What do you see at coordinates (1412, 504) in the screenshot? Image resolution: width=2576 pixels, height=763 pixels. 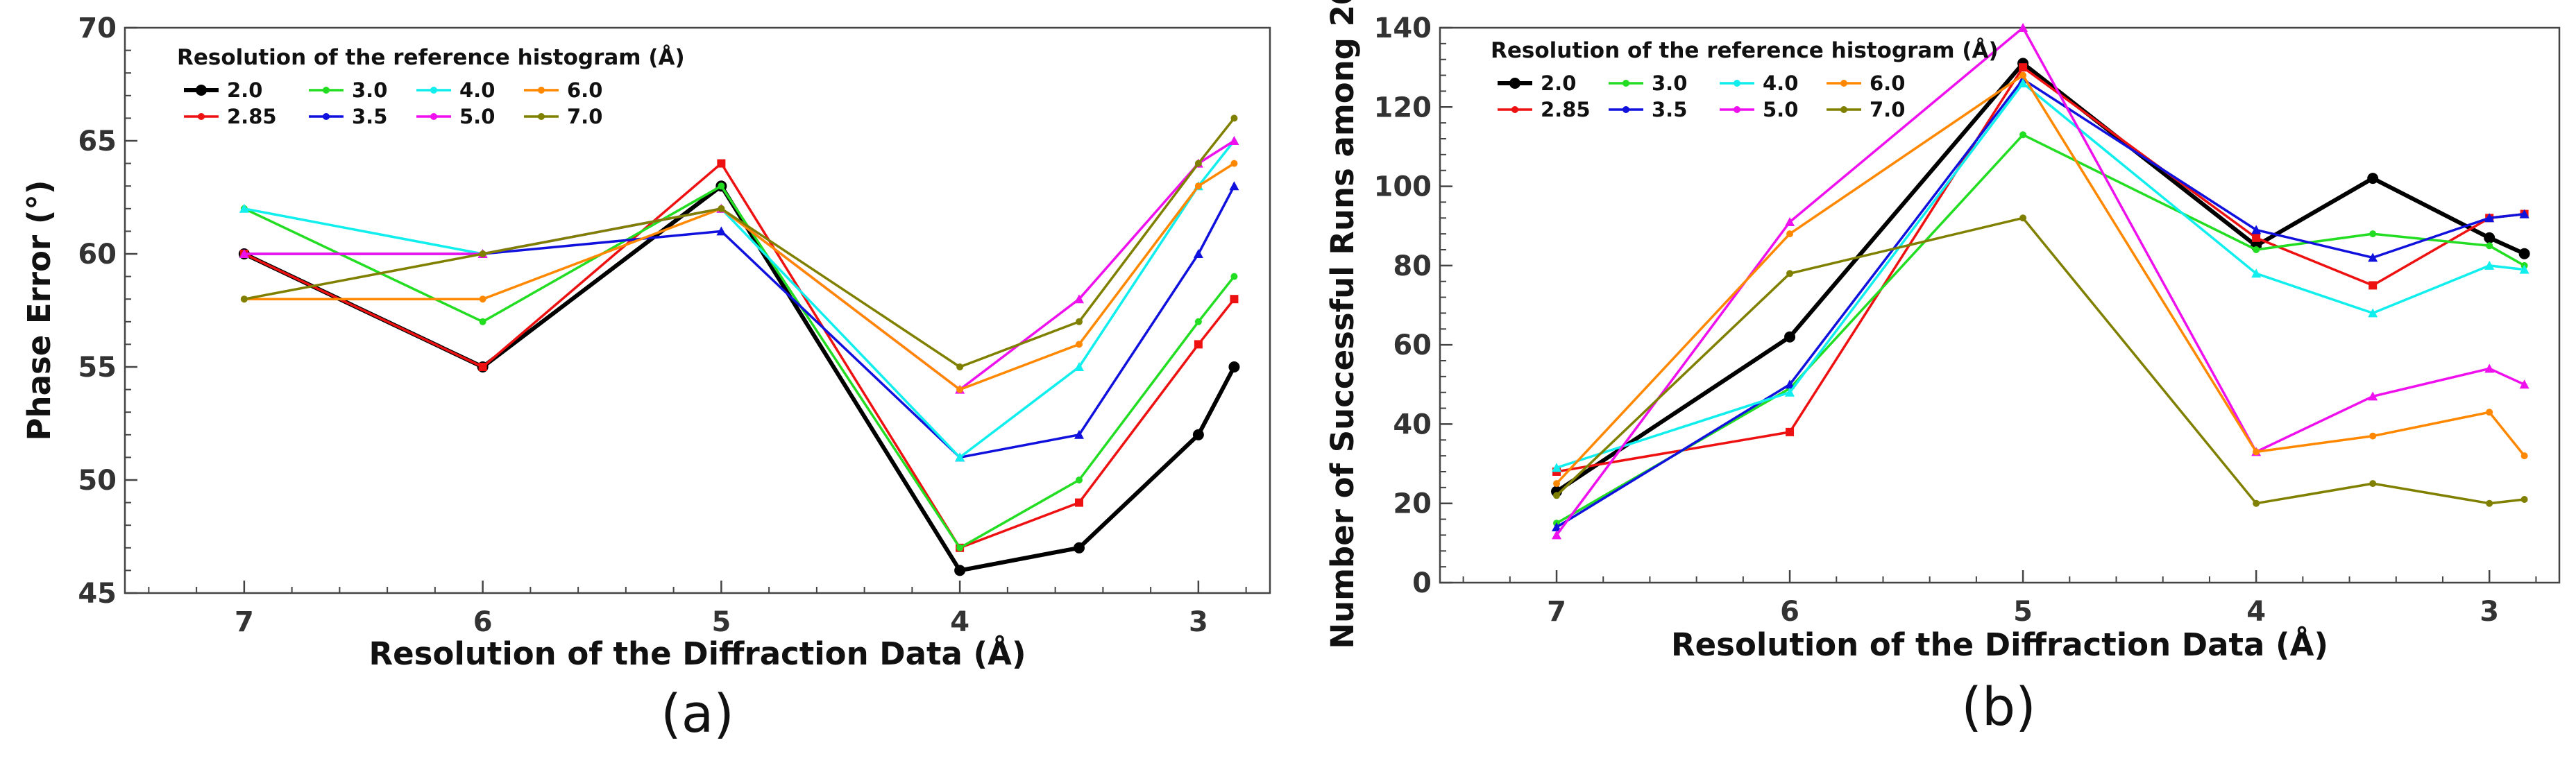 I see `y-tick-label: 20` at bounding box center [1412, 504].